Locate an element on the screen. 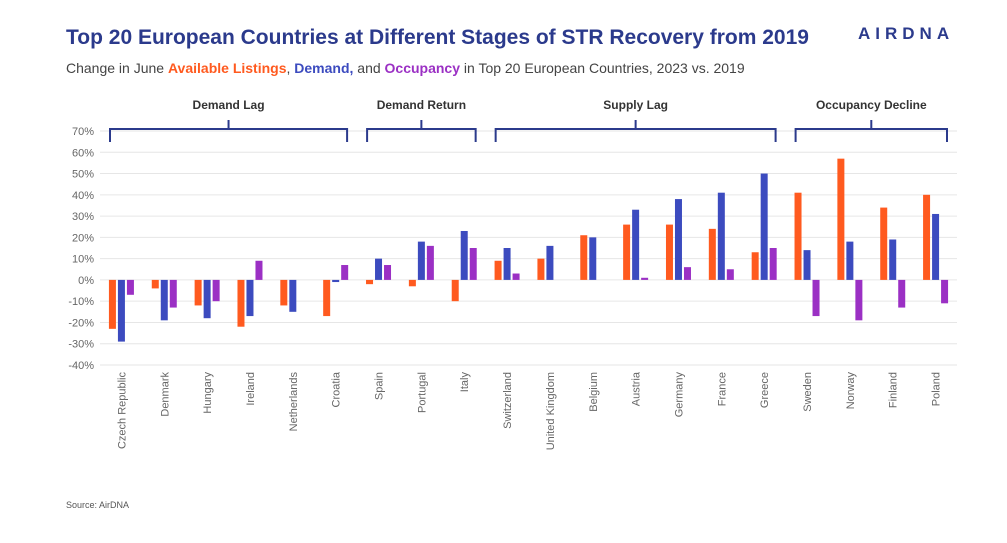  x-tick-label: Germany is located at coordinates (679, 395).